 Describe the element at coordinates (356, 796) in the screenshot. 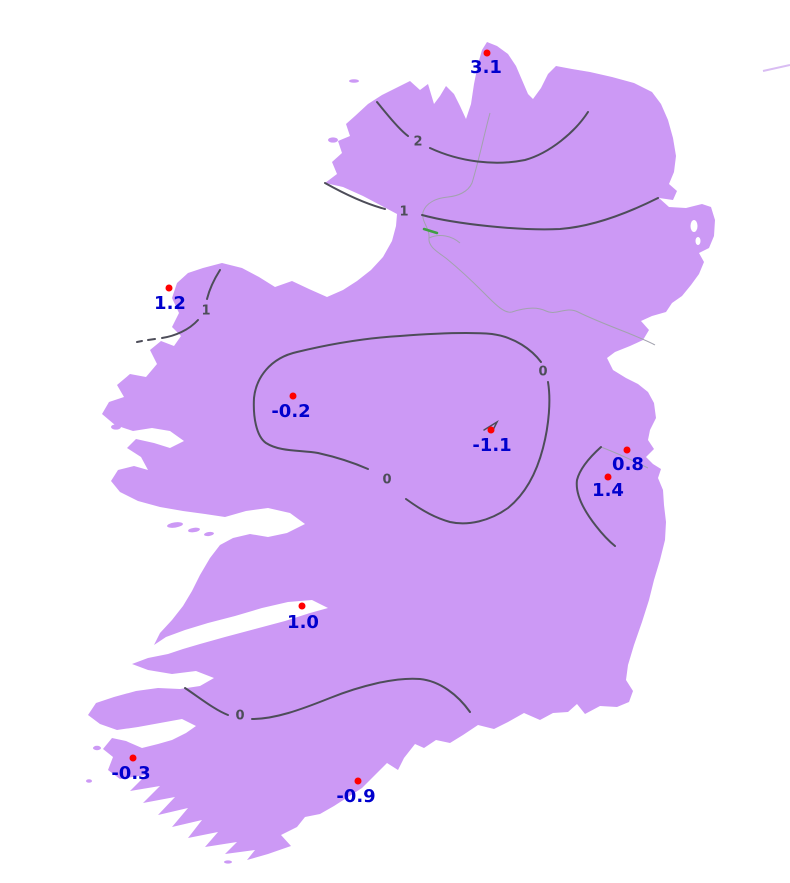

I see `station-value-label: -0.9` at that location.